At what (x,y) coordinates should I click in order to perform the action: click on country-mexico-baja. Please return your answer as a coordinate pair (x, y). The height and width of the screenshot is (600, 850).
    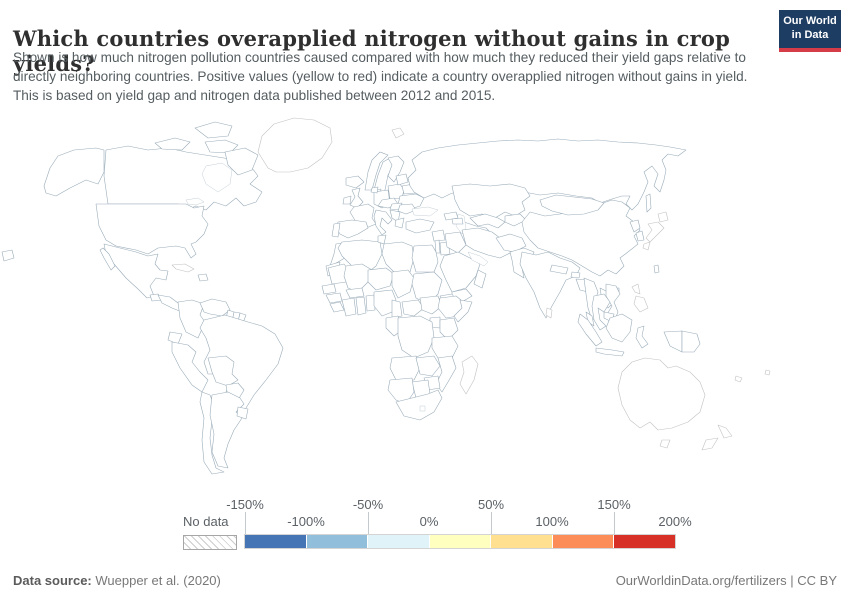
    Looking at the image, I should click on (107, 259).